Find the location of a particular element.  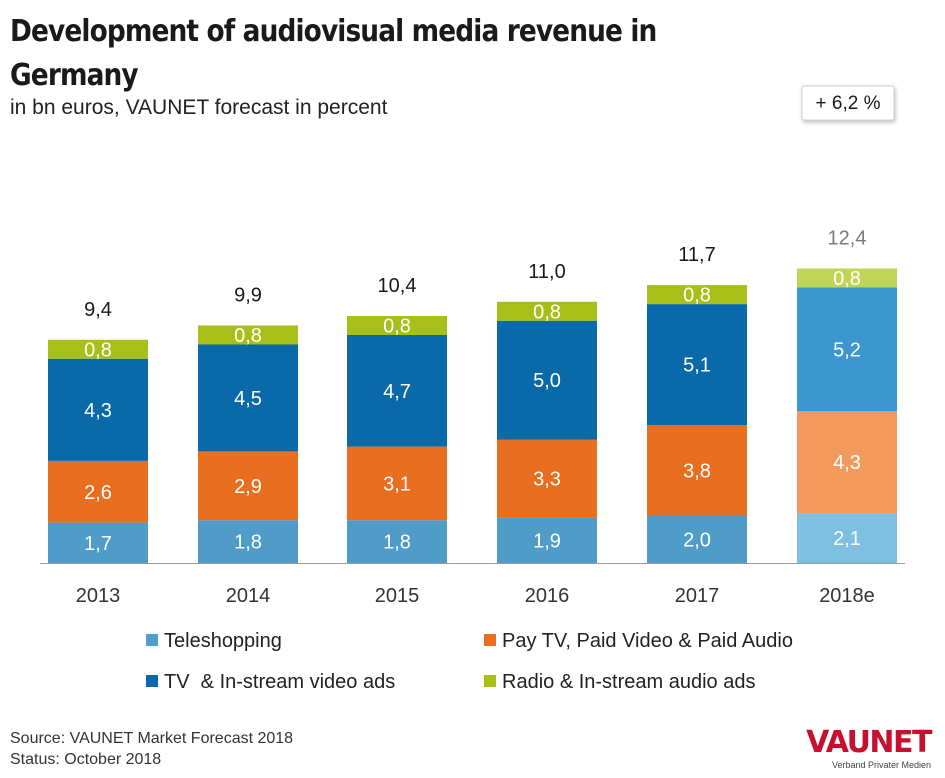

bar-segment-radio-2013 is located at coordinates (98, 349).